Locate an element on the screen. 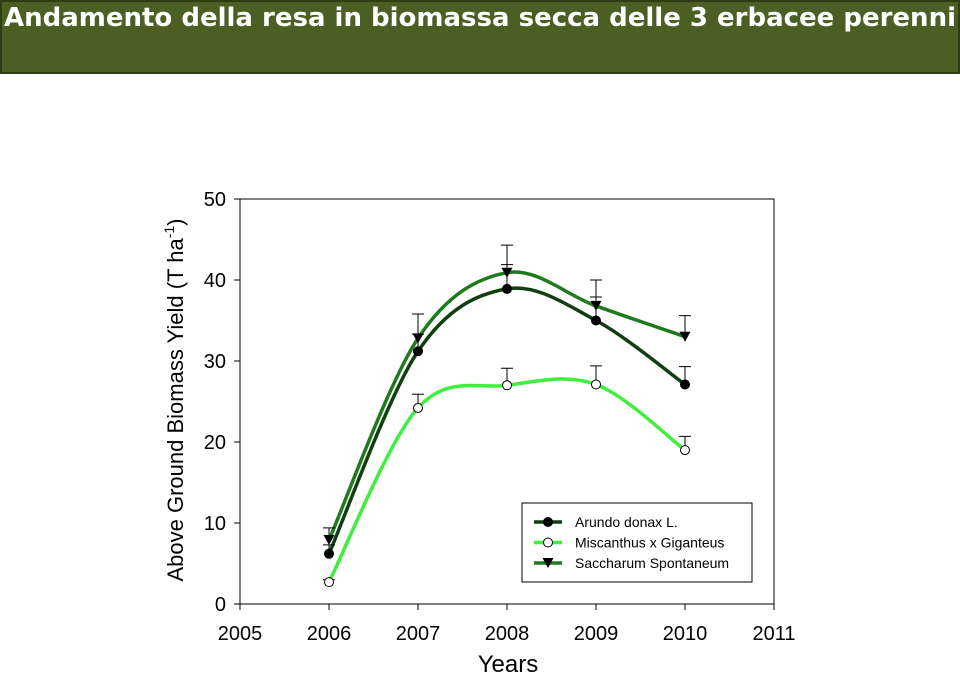  y-tick-label: 40 is located at coordinates (215, 281).